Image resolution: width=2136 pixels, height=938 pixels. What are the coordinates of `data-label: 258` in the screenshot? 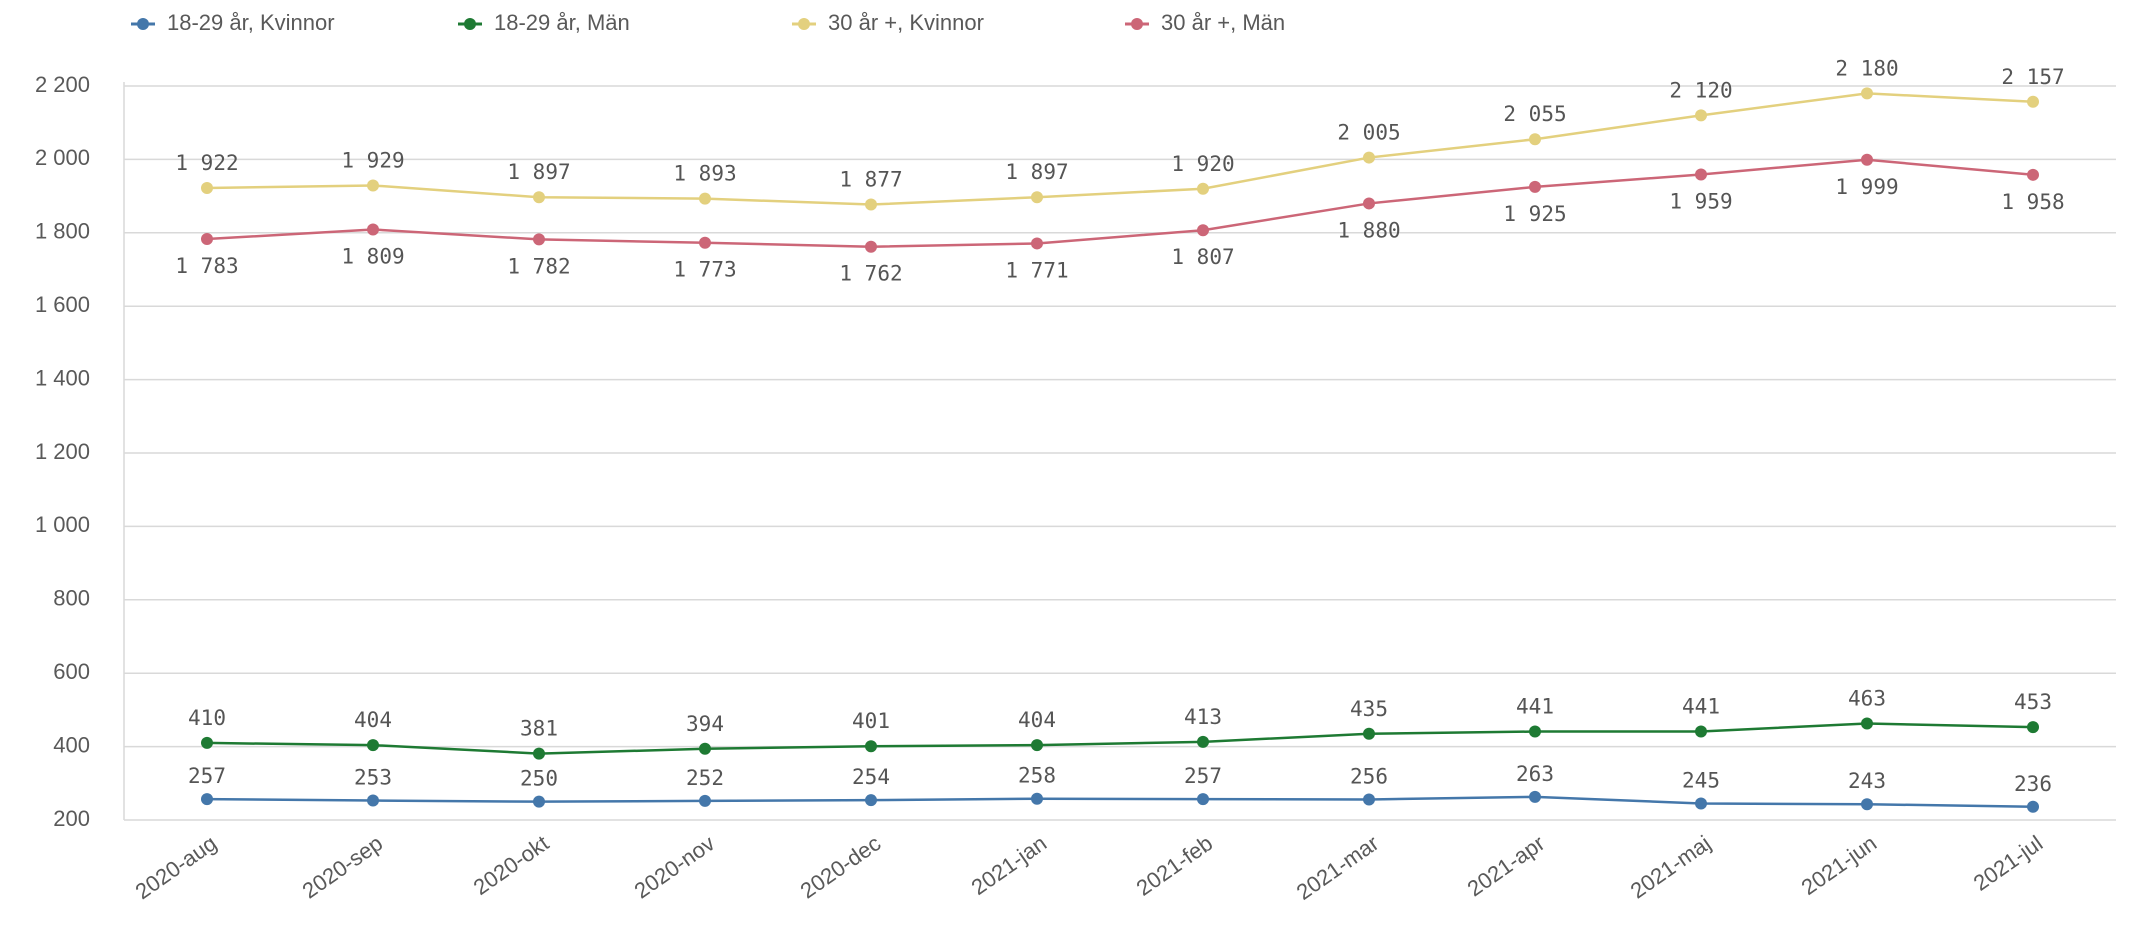 It's located at (1037, 776).